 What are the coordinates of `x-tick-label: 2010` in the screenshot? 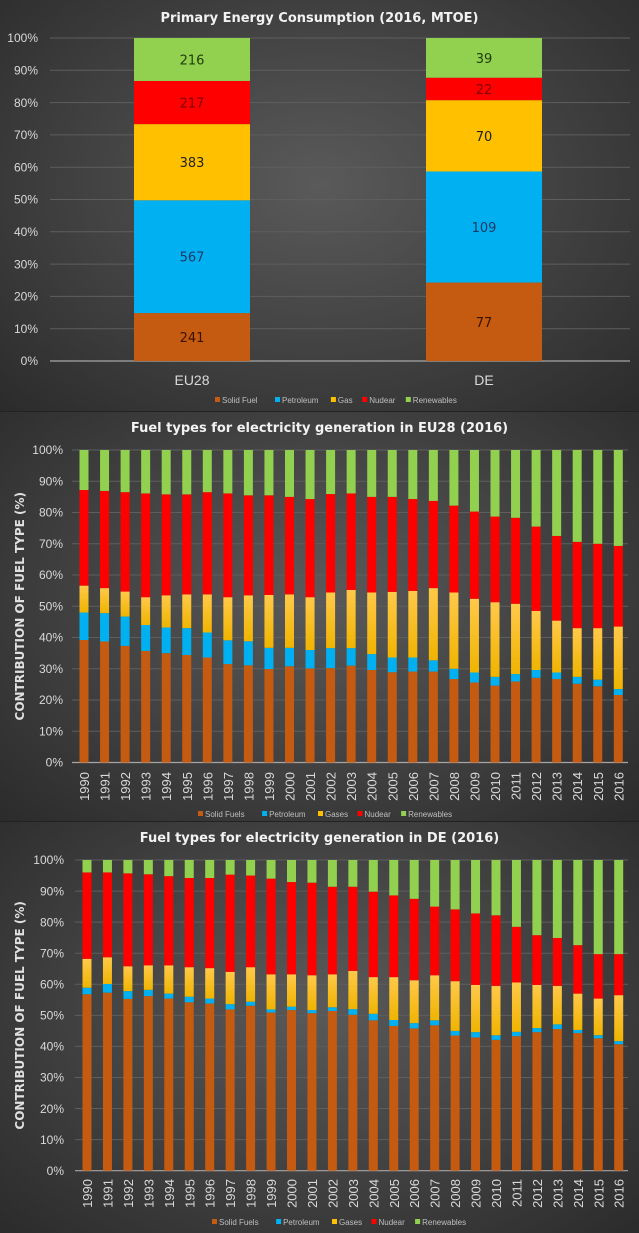 It's located at (495, 786).